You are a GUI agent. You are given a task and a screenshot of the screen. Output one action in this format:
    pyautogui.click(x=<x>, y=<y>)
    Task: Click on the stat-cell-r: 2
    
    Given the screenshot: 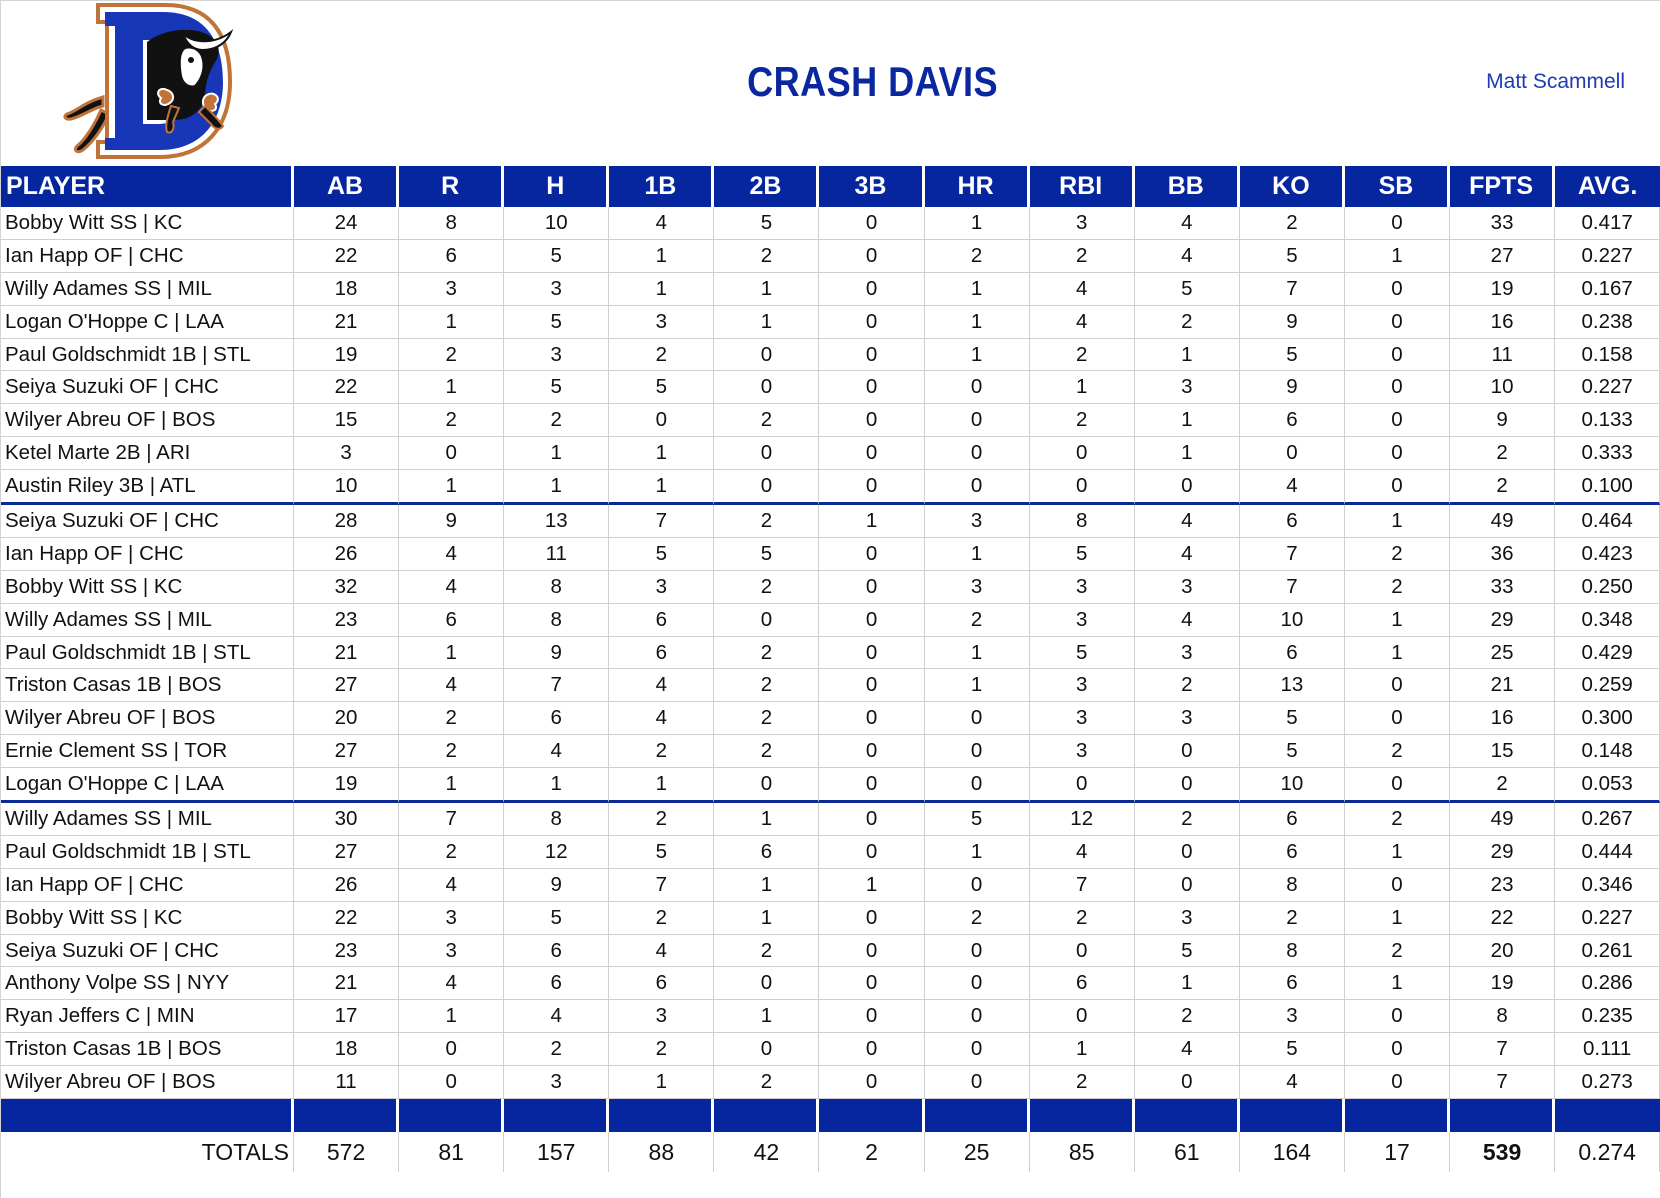 What is the action you would take?
    pyautogui.click(x=452, y=752)
    